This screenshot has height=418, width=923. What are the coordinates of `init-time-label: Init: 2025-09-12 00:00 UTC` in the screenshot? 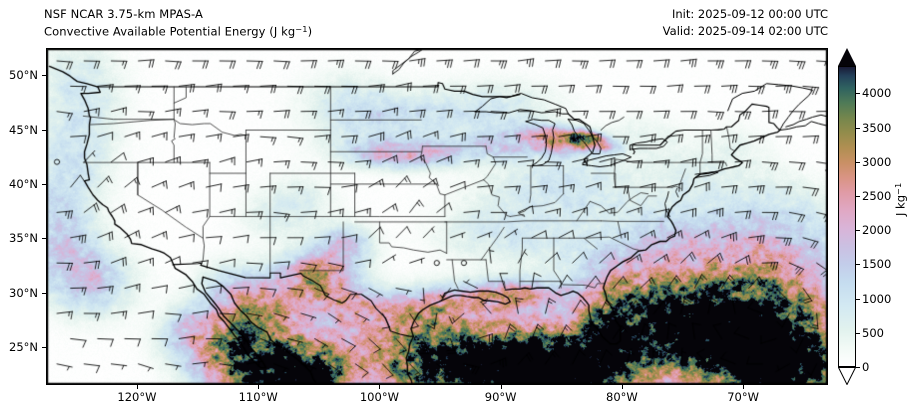 It's located at (750, 14).